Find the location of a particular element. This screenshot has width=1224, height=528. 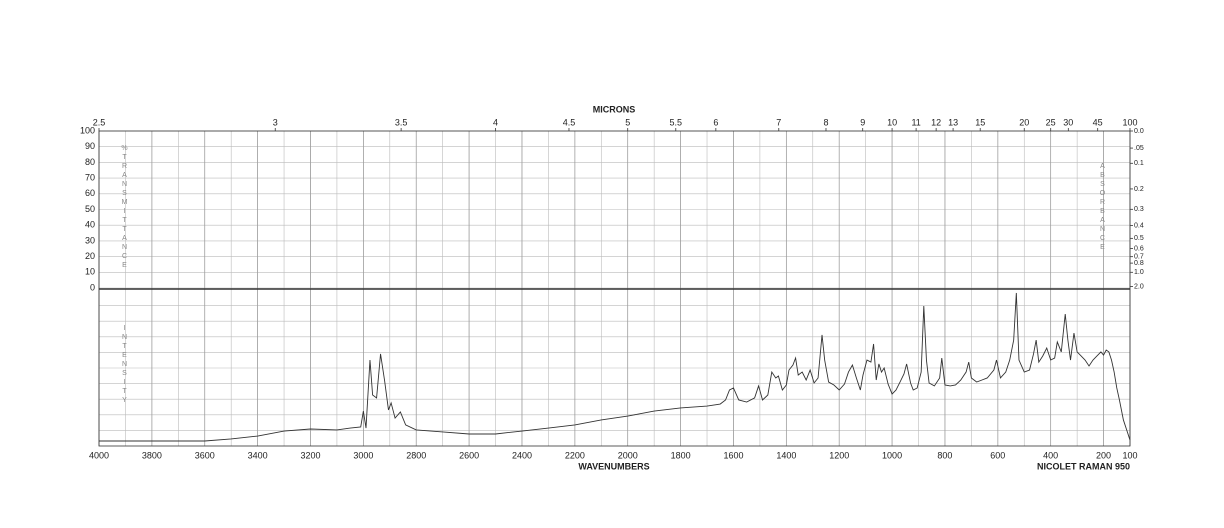

y2-tick-label: 1.0 is located at coordinates (1139, 272).